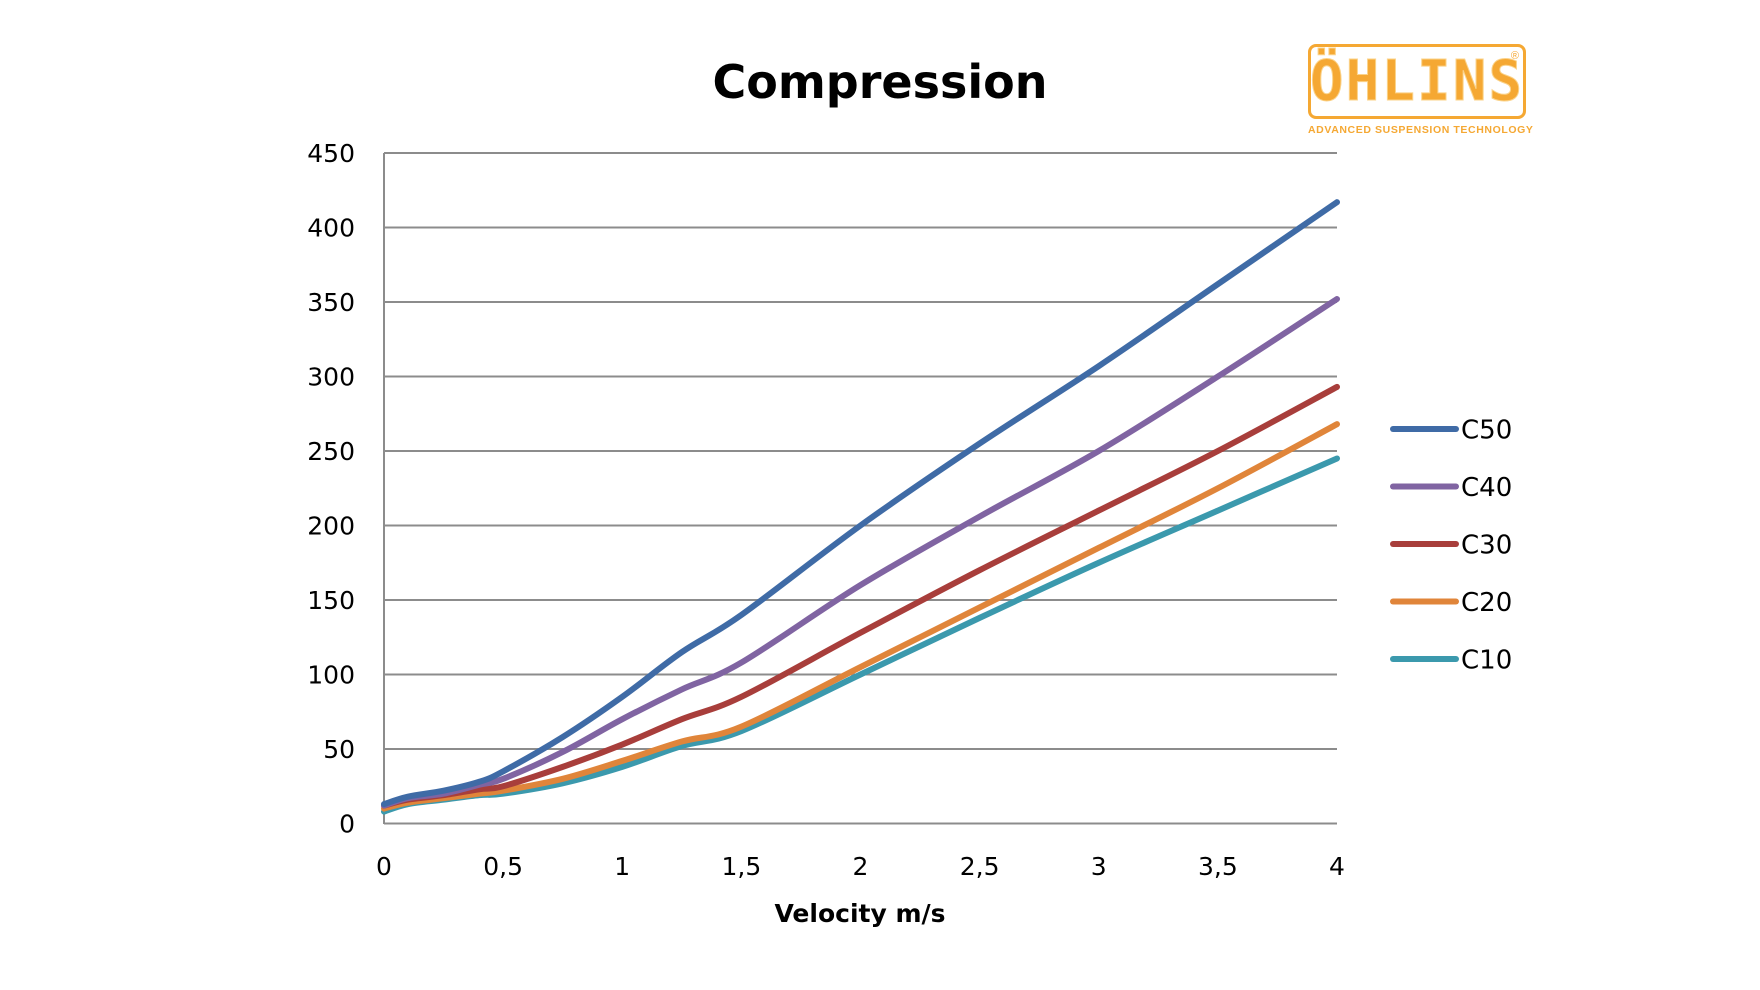 This screenshot has height=990, width=1760. I want to click on x-axis-ticks: 0 0,5 1 1,5 2 2,5 3 3,5 4, so click(860, 866).